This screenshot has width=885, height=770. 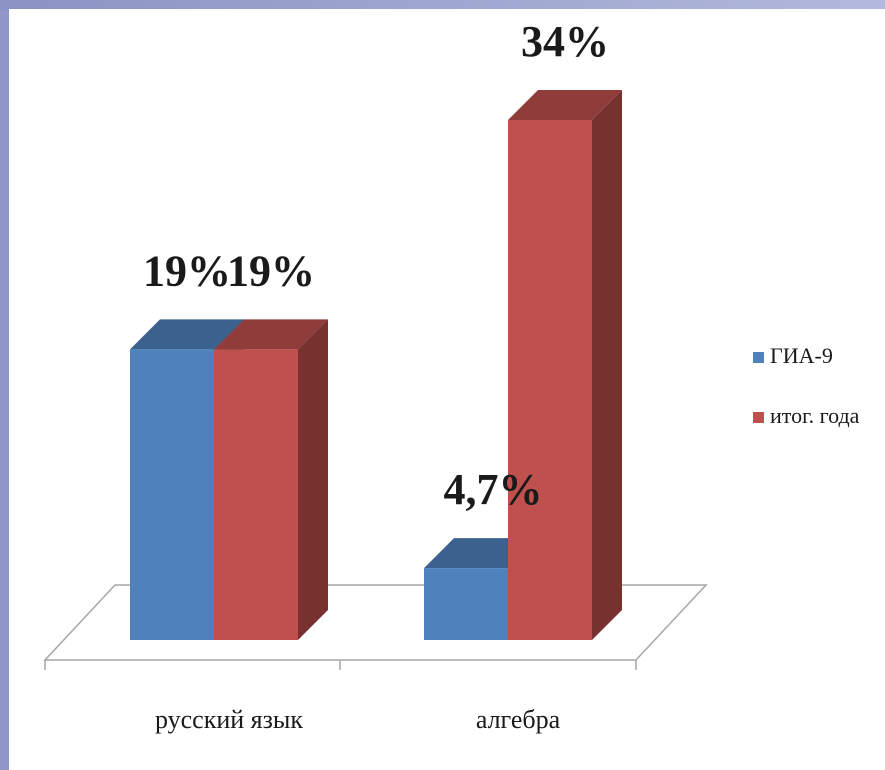 What do you see at coordinates (815, 415) in the screenshot?
I see `legend-label: итог. года` at bounding box center [815, 415].